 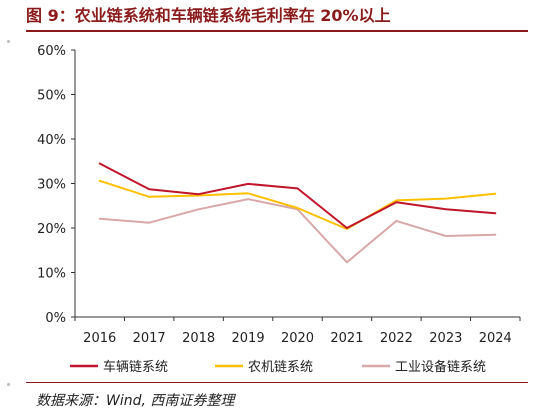 I want to click on x-tick-label: 2020, so click(x=297, y=338).